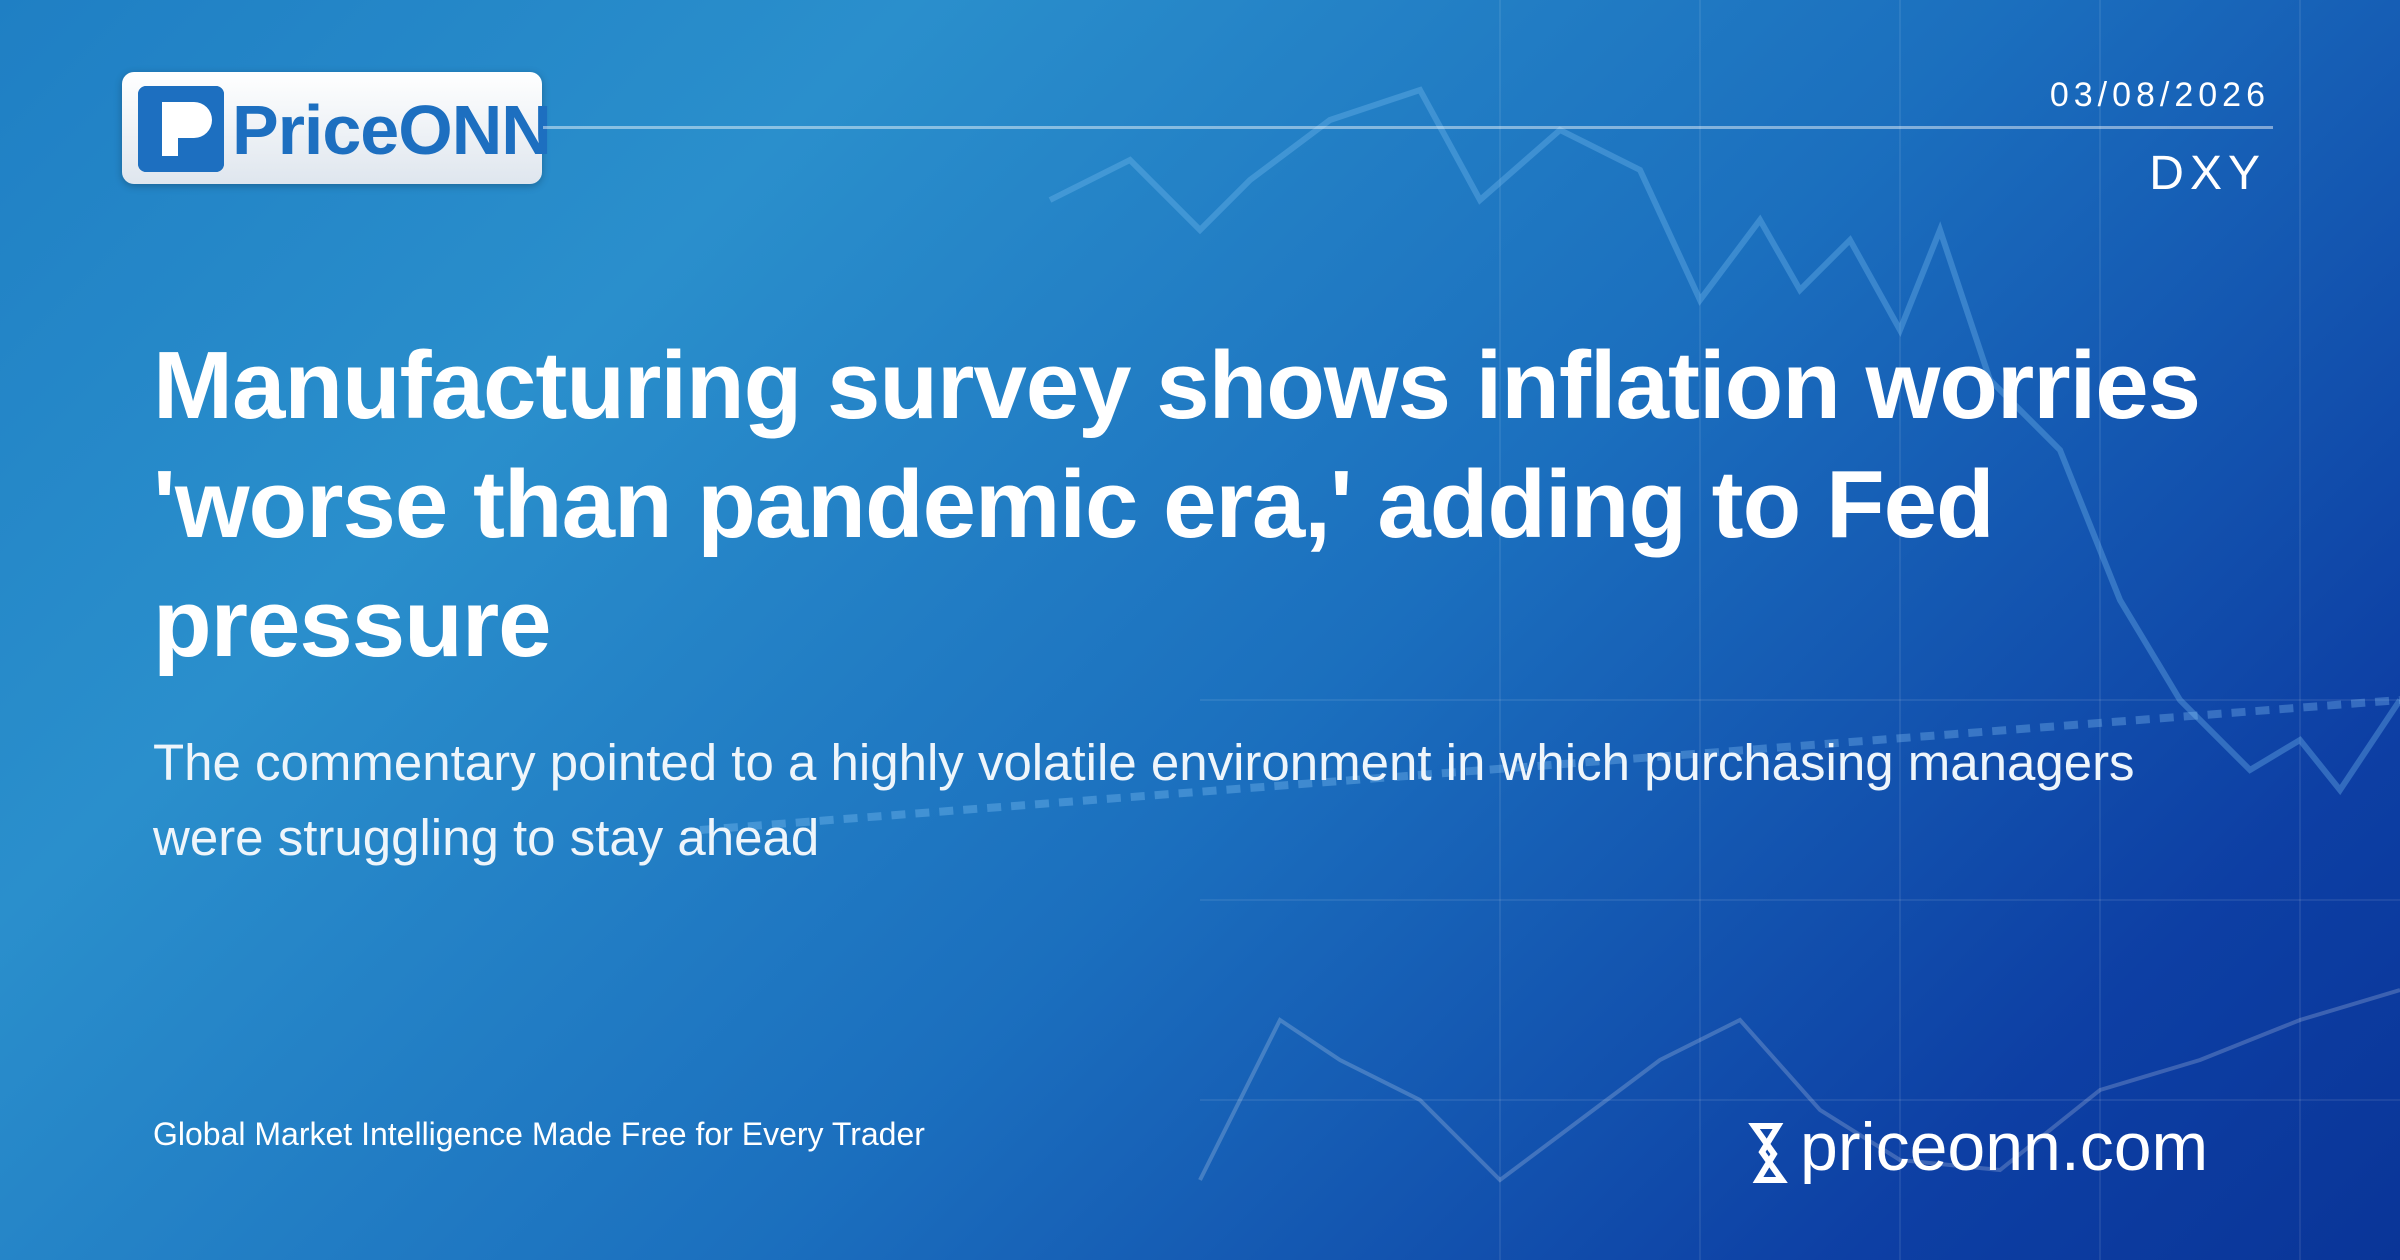  I want to click on ticker: DXY, so click(2207, 173).